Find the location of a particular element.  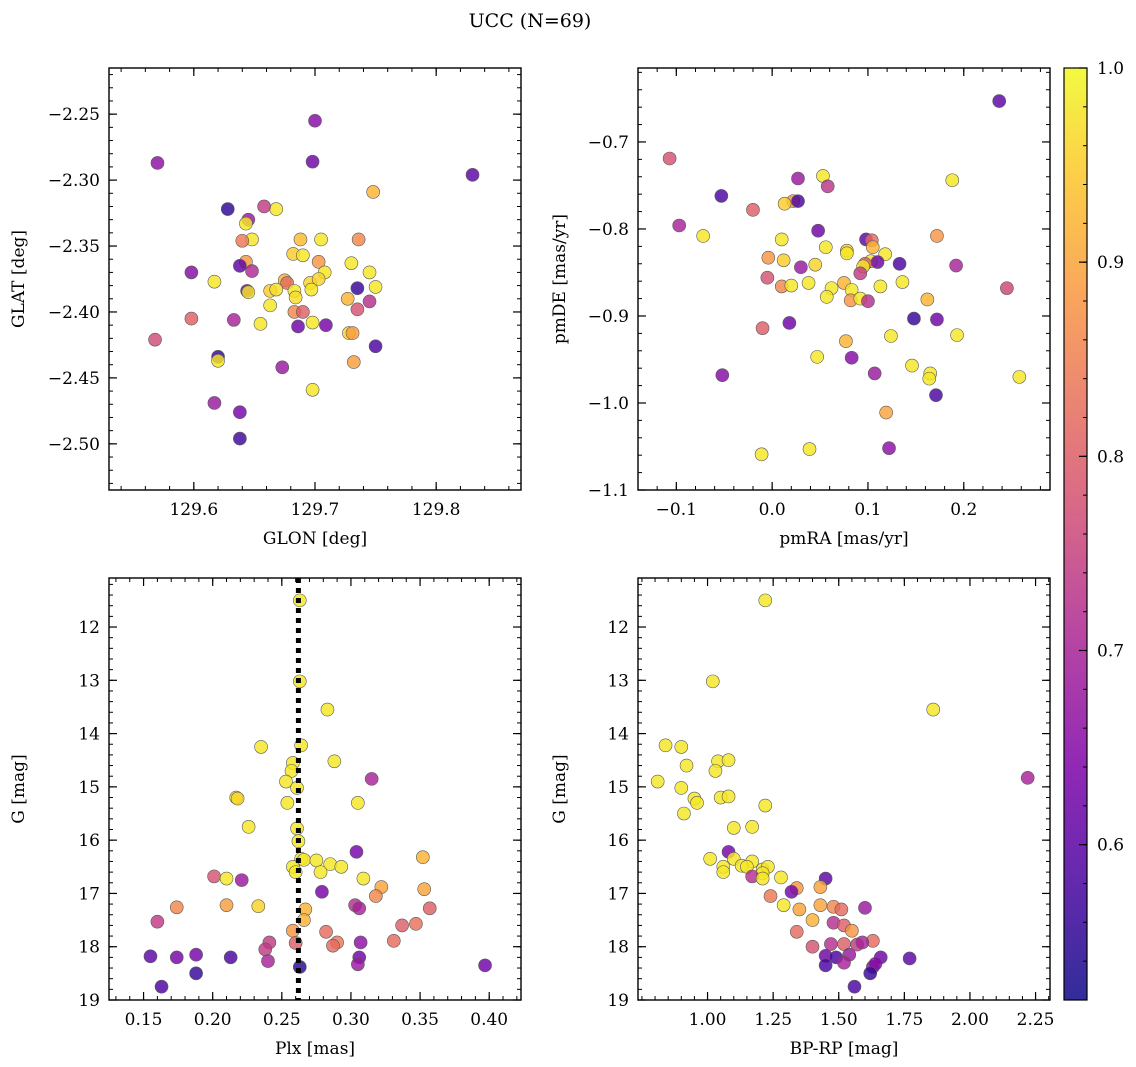

y-axis-label: GLAT [deg] is located at coordinates (19, 279).